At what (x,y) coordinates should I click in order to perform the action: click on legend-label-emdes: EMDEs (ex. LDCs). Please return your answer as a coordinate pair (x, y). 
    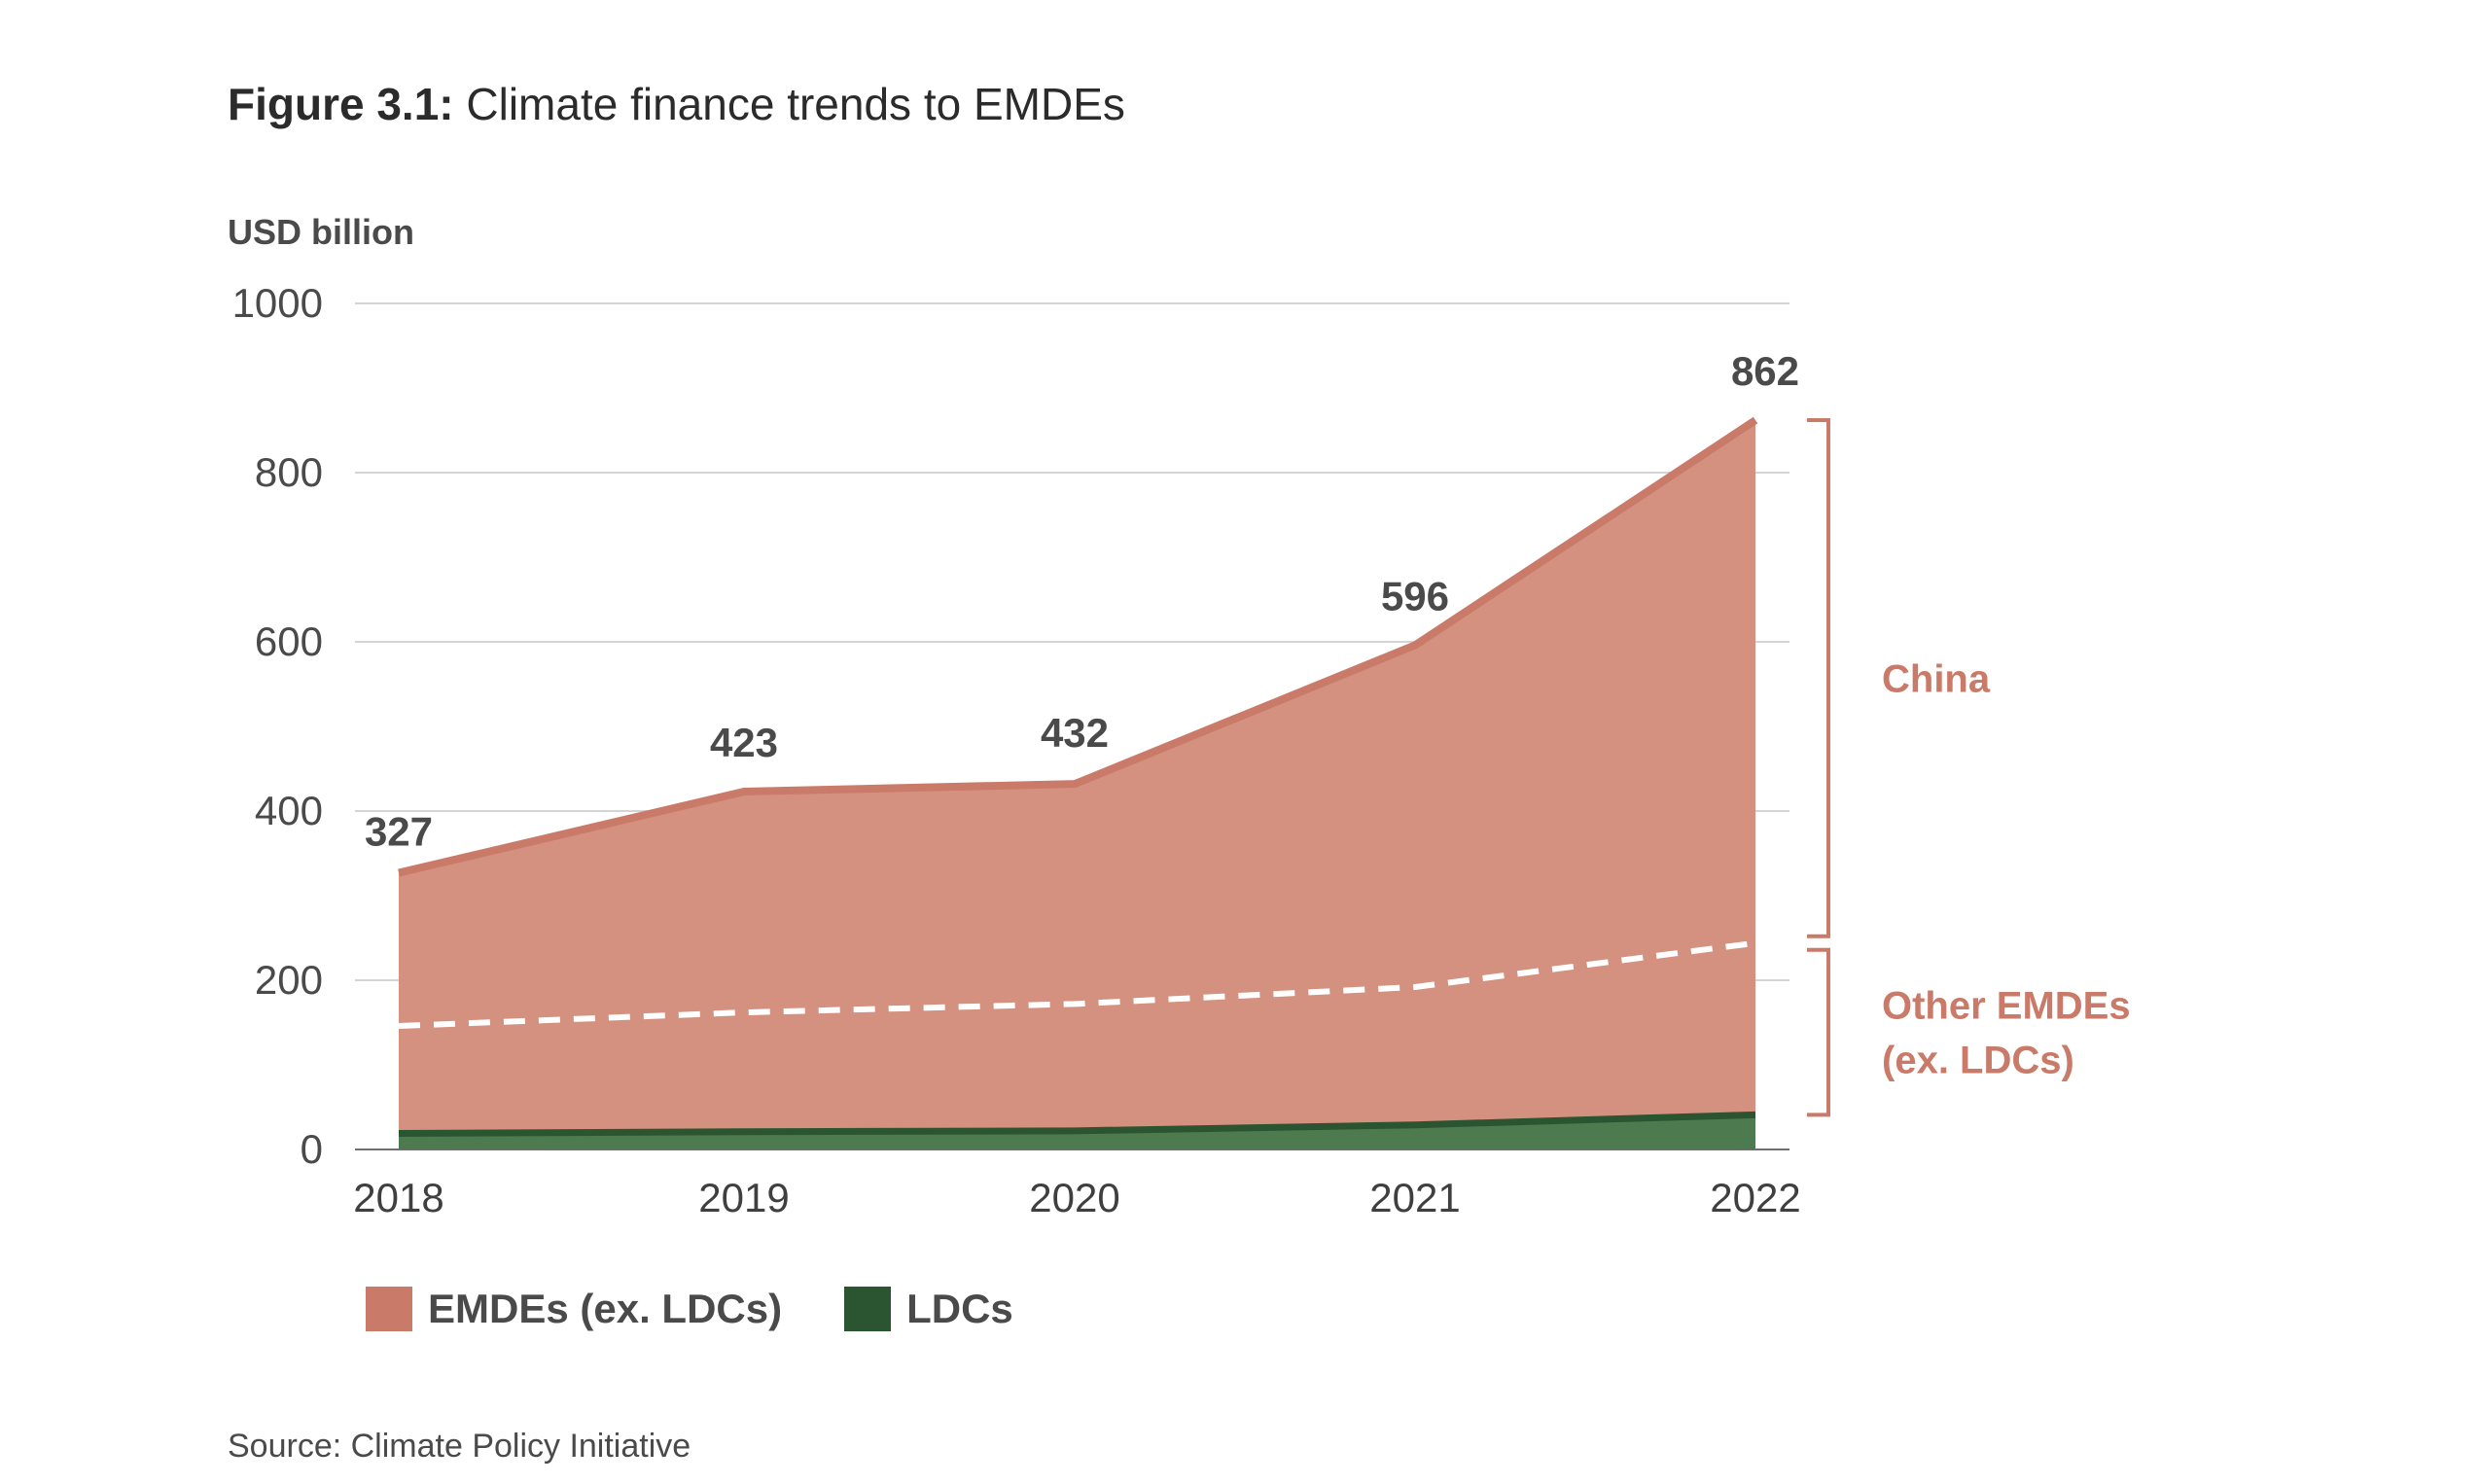
    Looking at the image, I should click on (606, 1309).